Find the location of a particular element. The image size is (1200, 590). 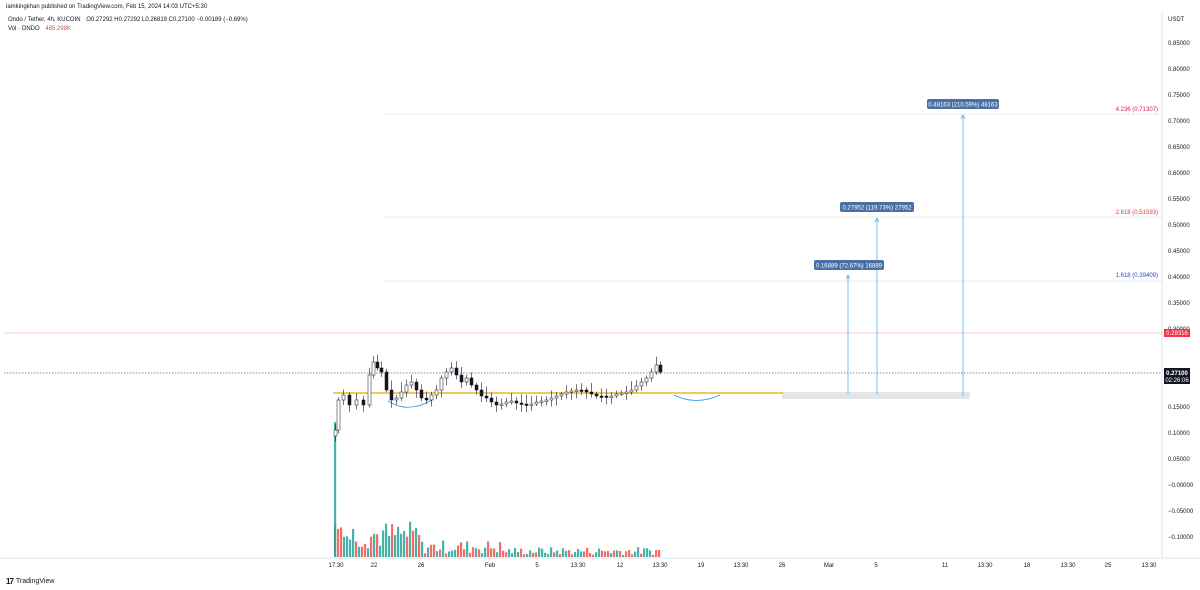

target-label-3-group: 0.16889 (72.67%) 16889 is located at coordinates (849, 265).